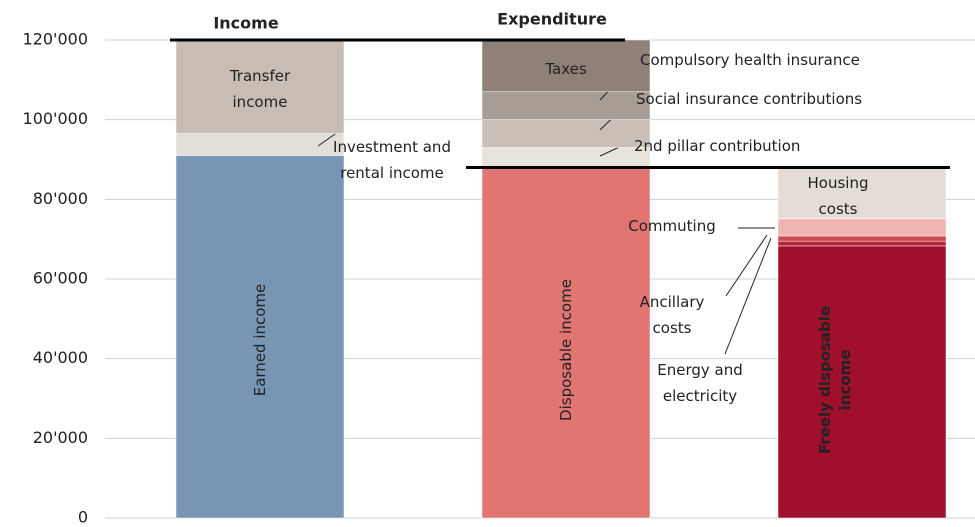 Image resolution: width=975 pixels, height=527 pixels. Describe the element at coordinates (672, 315) in the screenshot. I see `segment-label: Ancillary costs` at that location.